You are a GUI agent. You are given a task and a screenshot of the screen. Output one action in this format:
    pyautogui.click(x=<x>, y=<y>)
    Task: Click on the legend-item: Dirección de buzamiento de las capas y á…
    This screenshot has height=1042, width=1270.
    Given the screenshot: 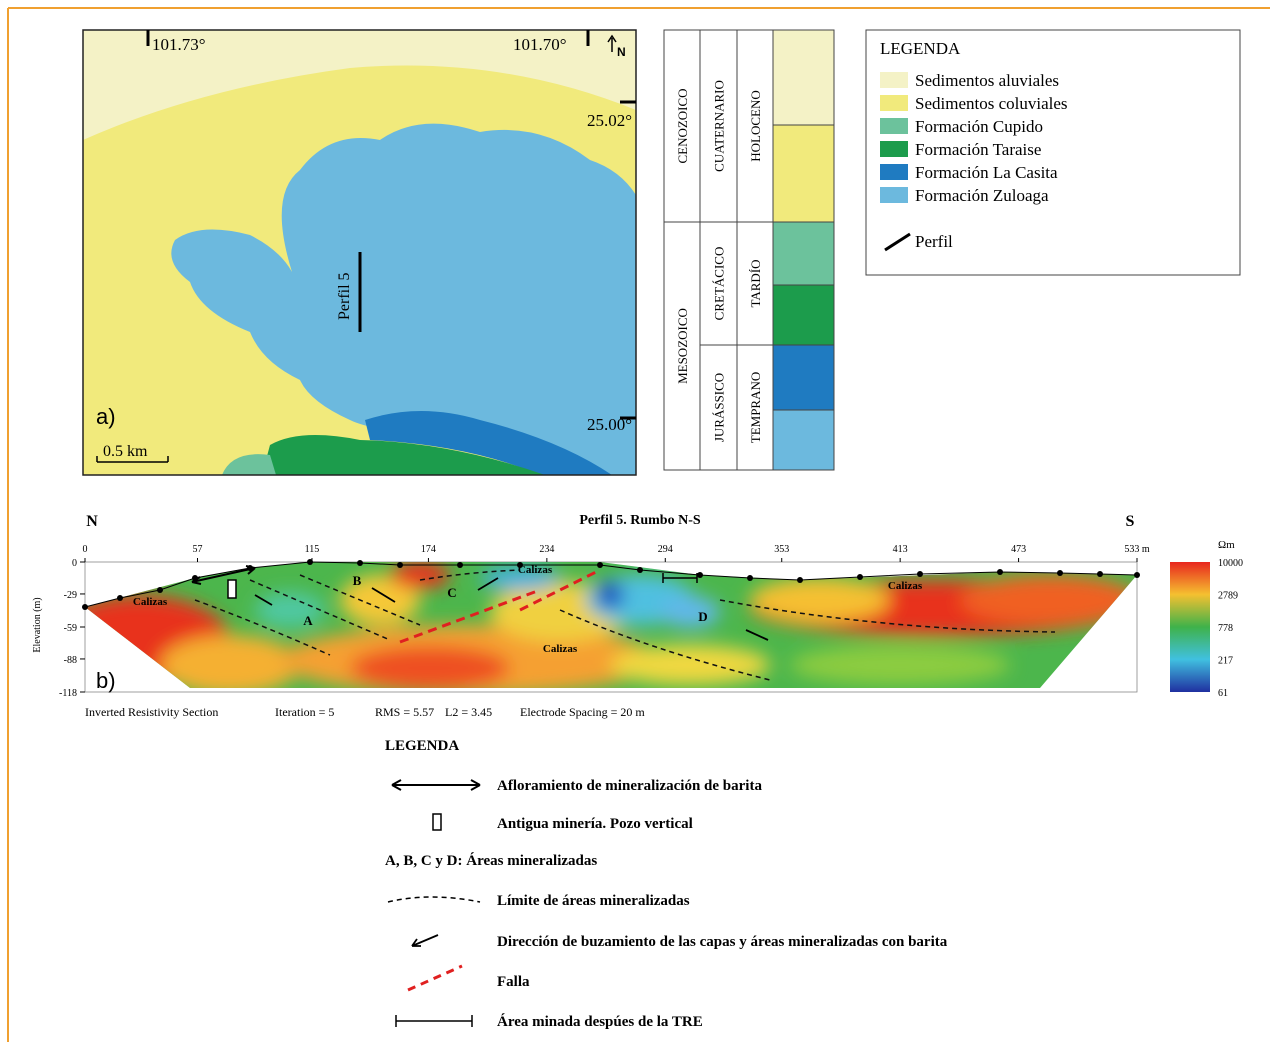 What is the action you would take?
    pyautogui.click(x=722, y=942)
    